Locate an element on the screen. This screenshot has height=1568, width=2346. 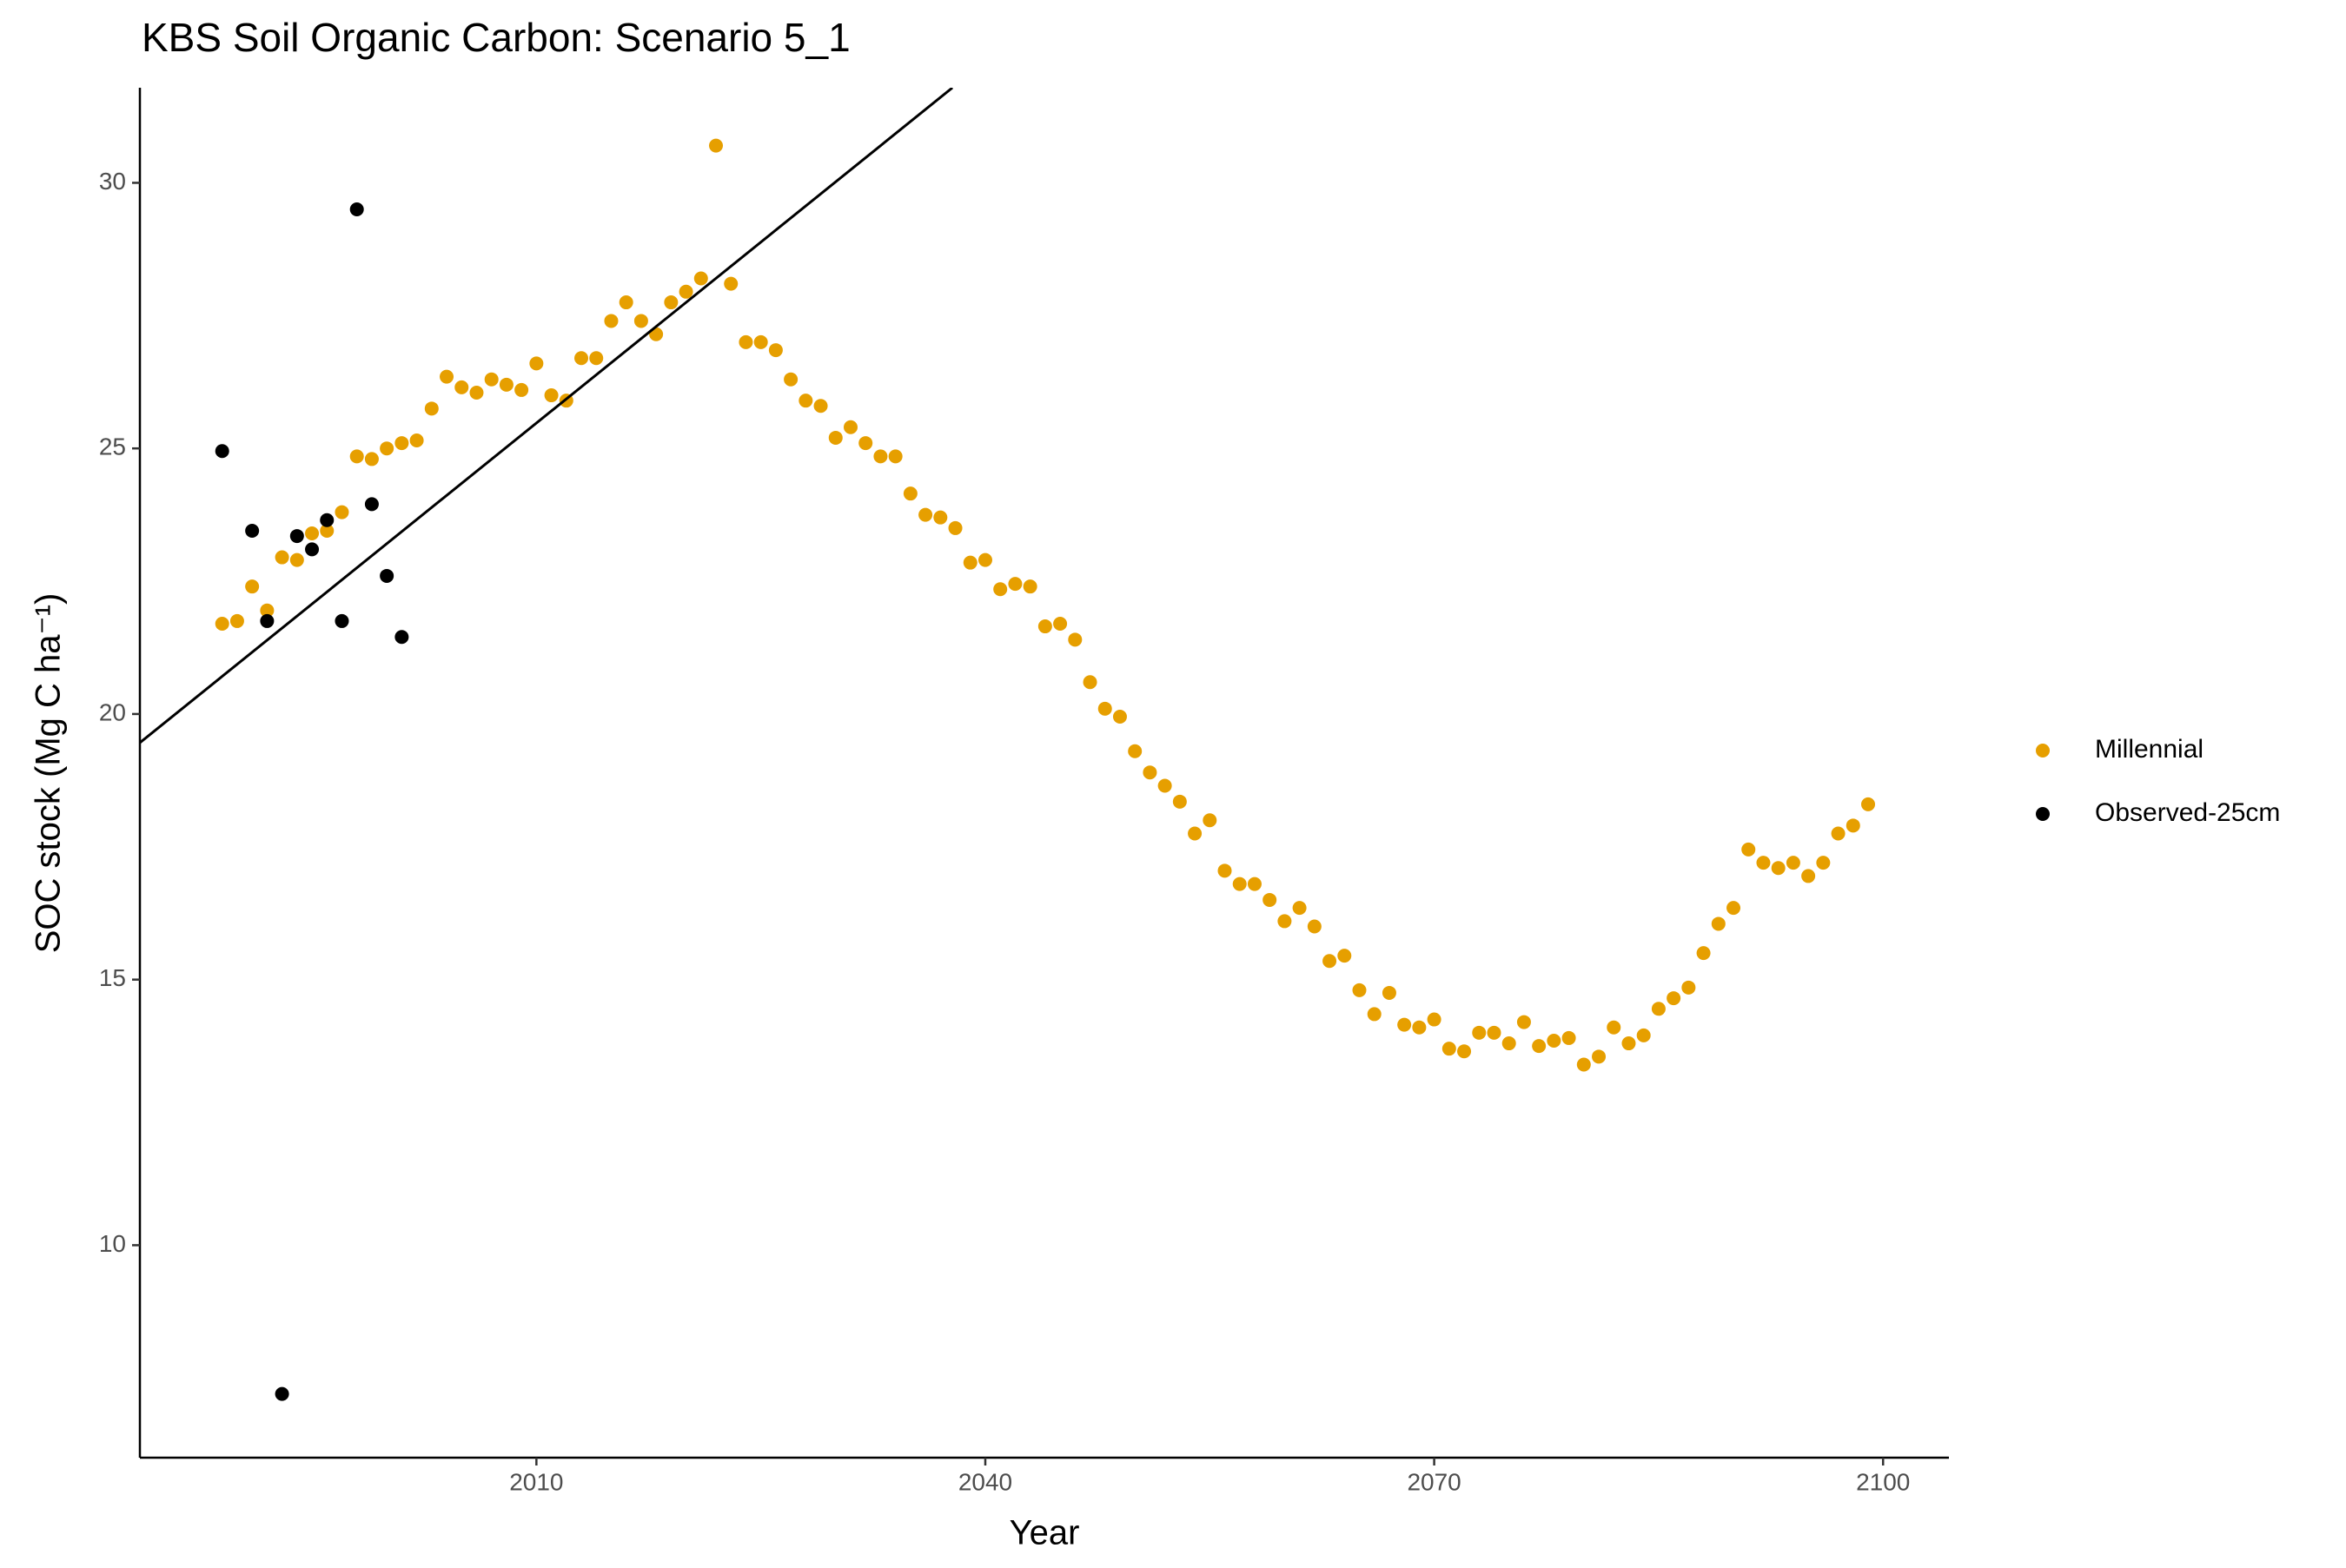
x-tick-label: 2070 is located at coordinates (1434, 1481).